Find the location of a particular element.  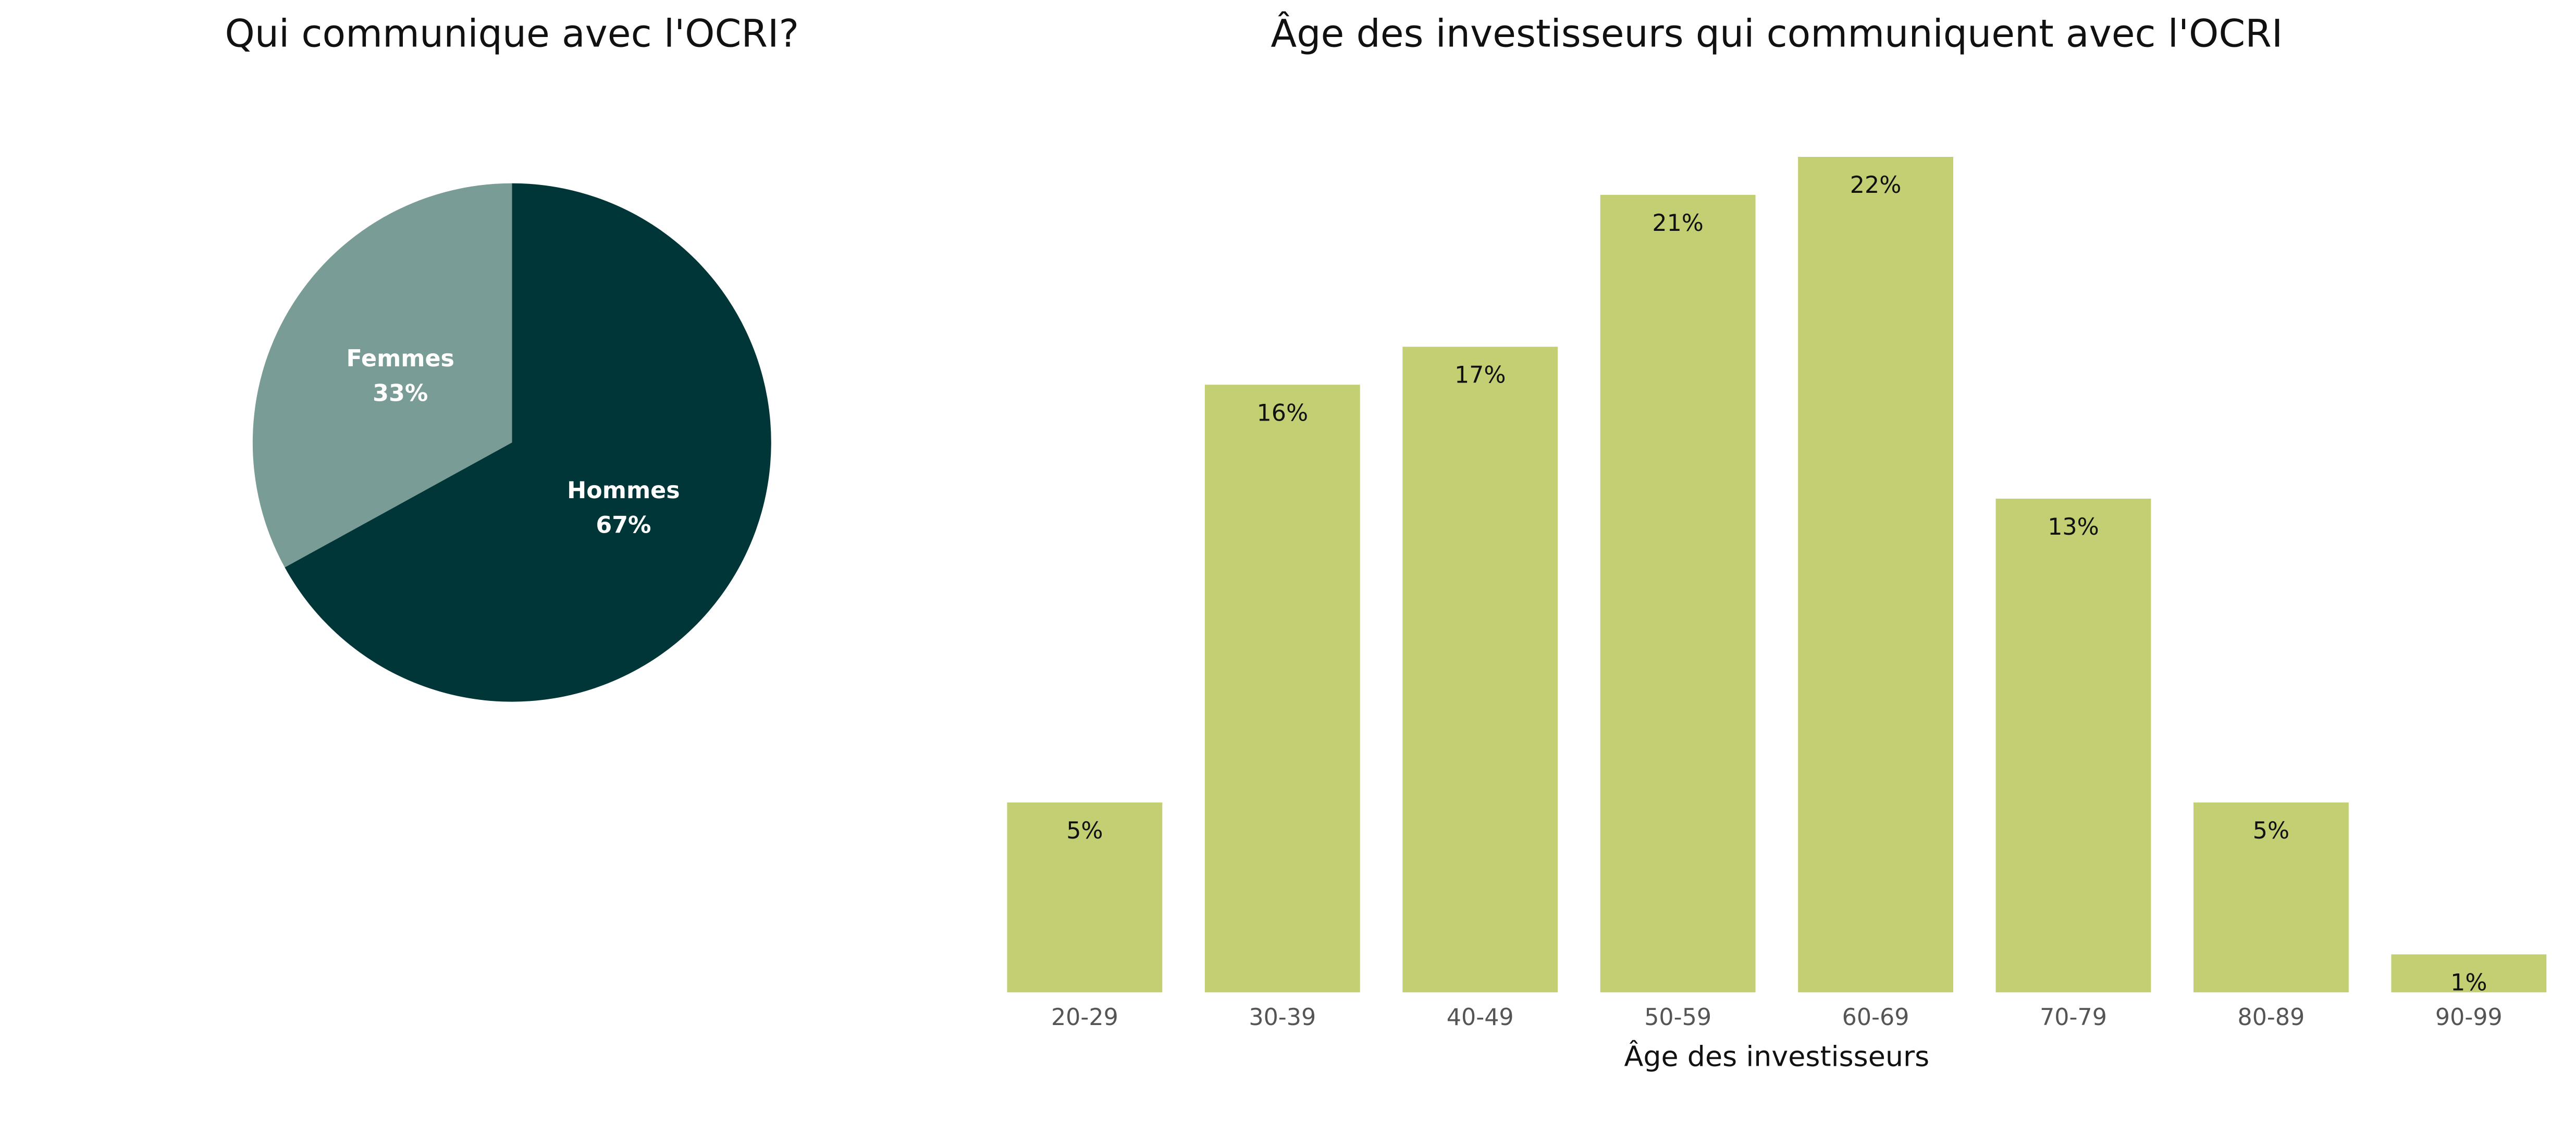

slice-value-label: 67% is located at coordinates (623, 525).